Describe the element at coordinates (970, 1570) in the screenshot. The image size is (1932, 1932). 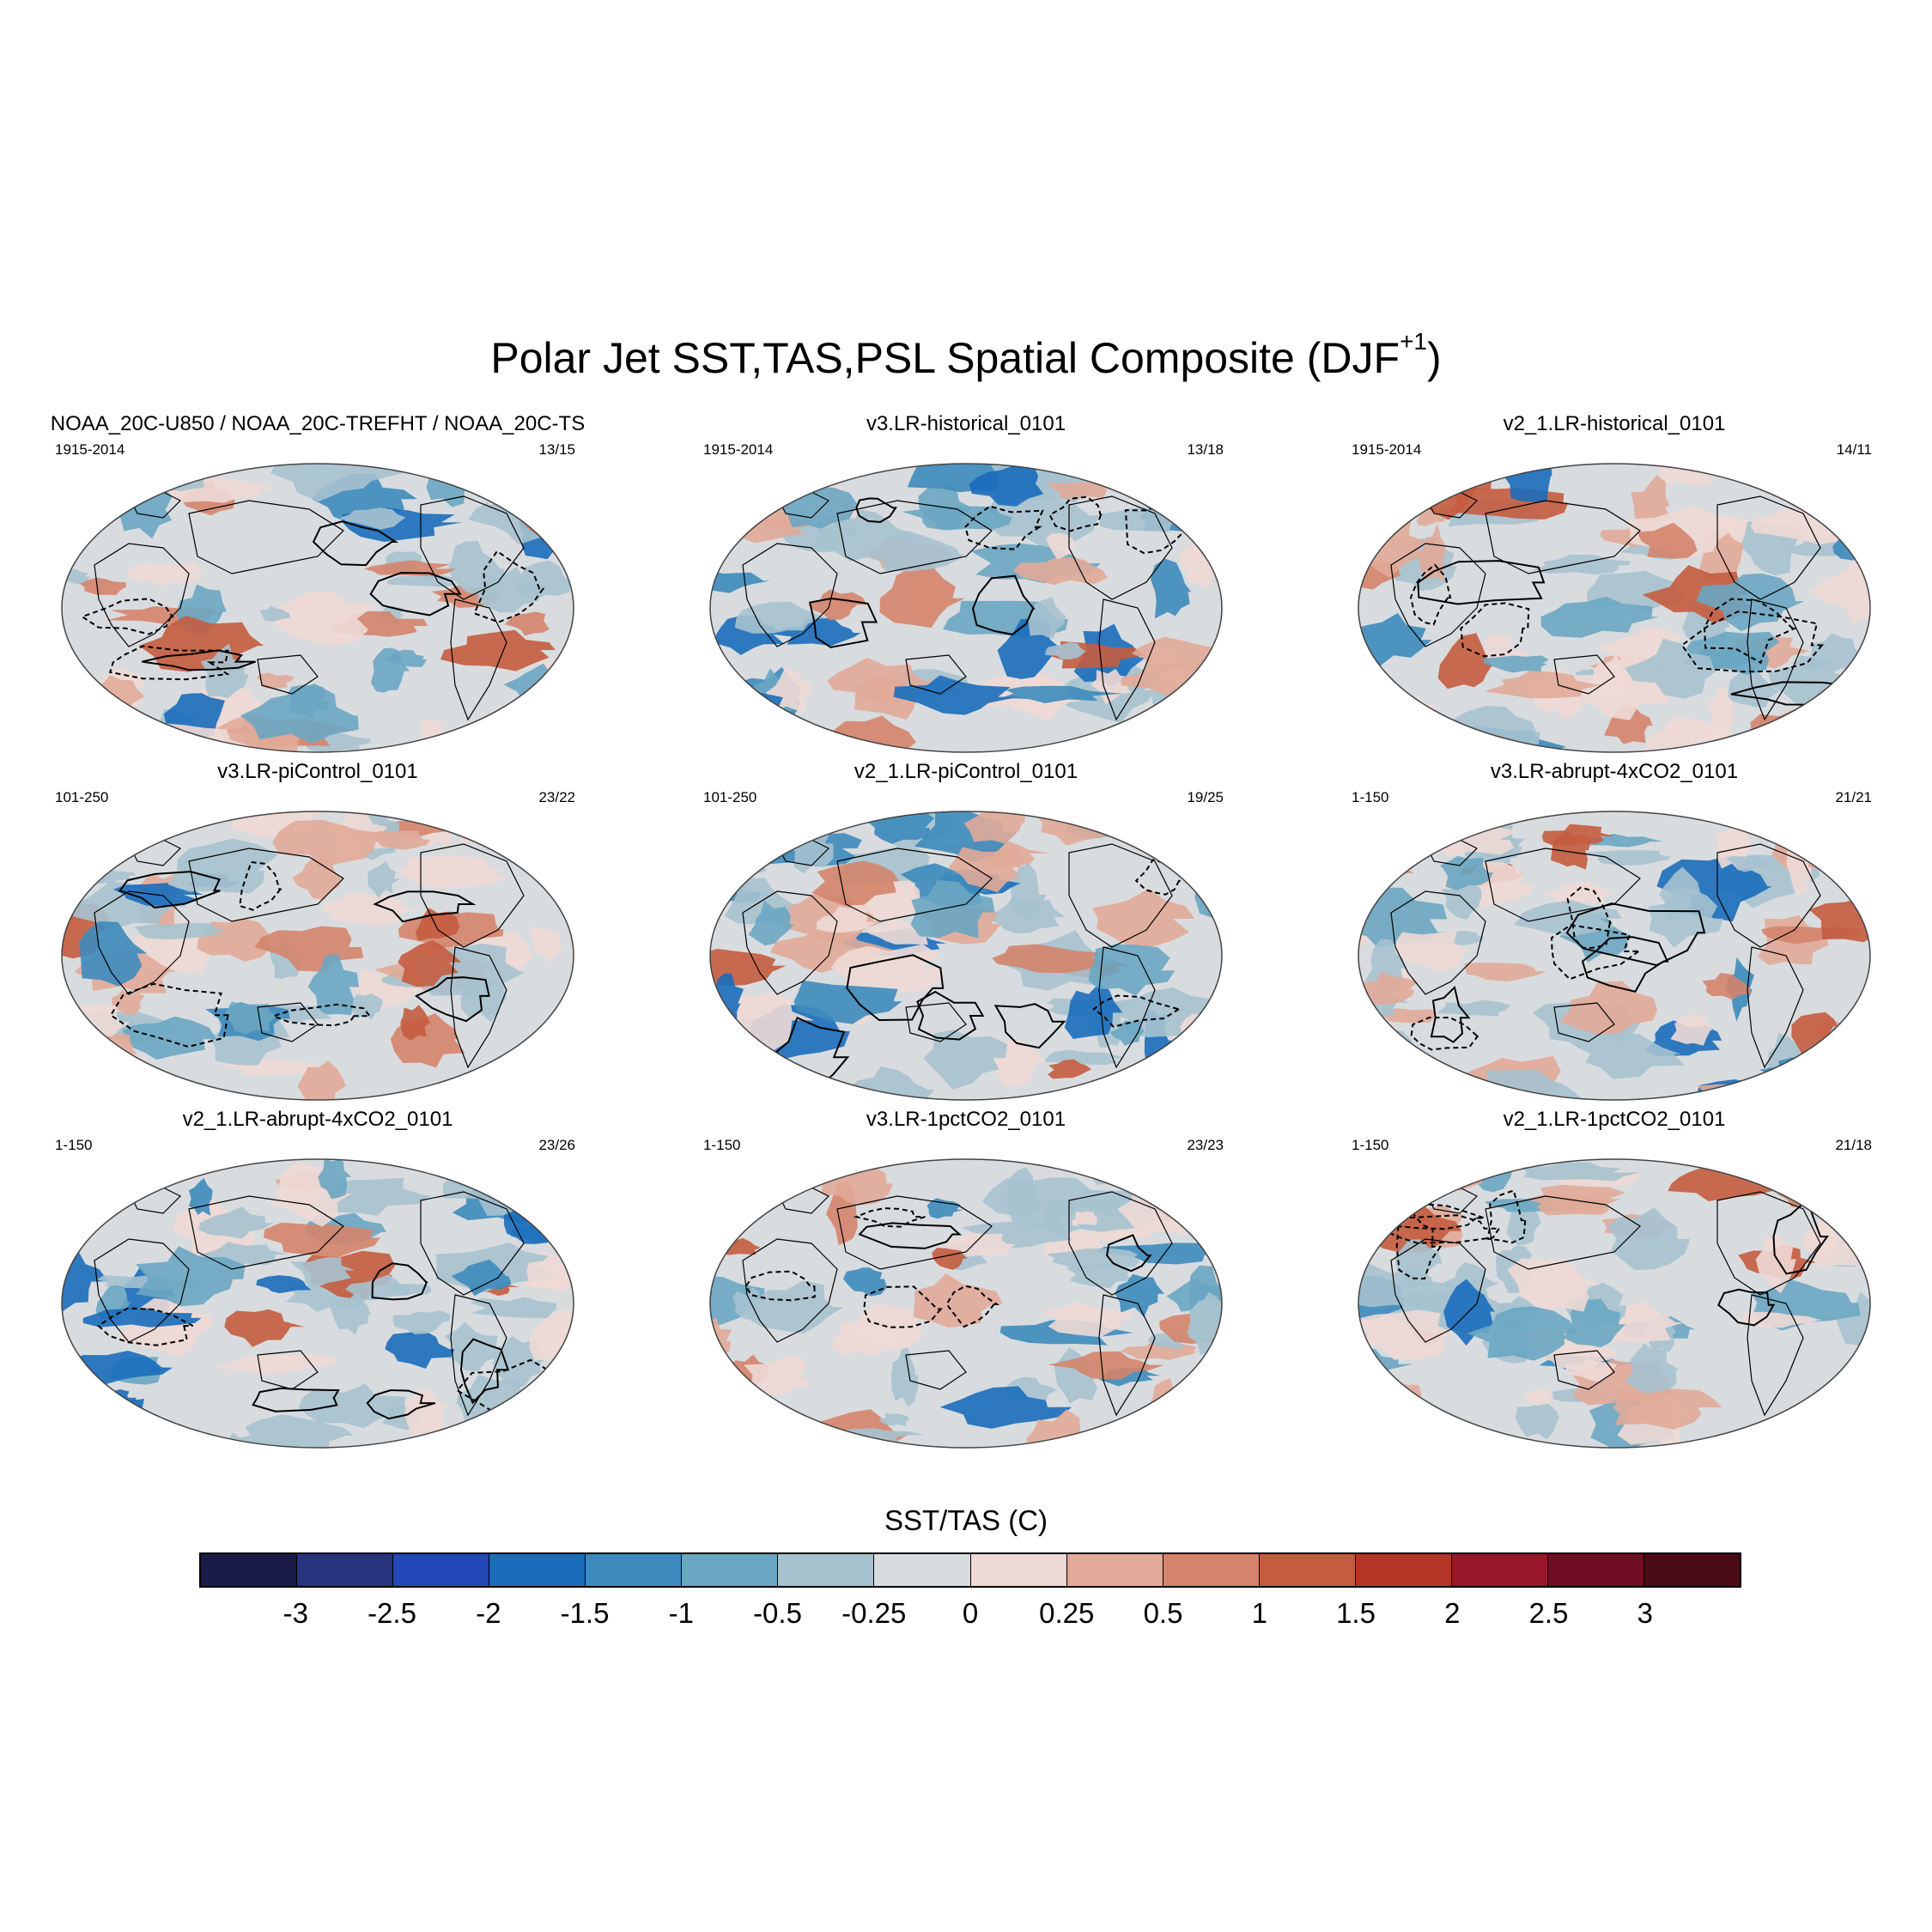
I see `colorbar` at that location.